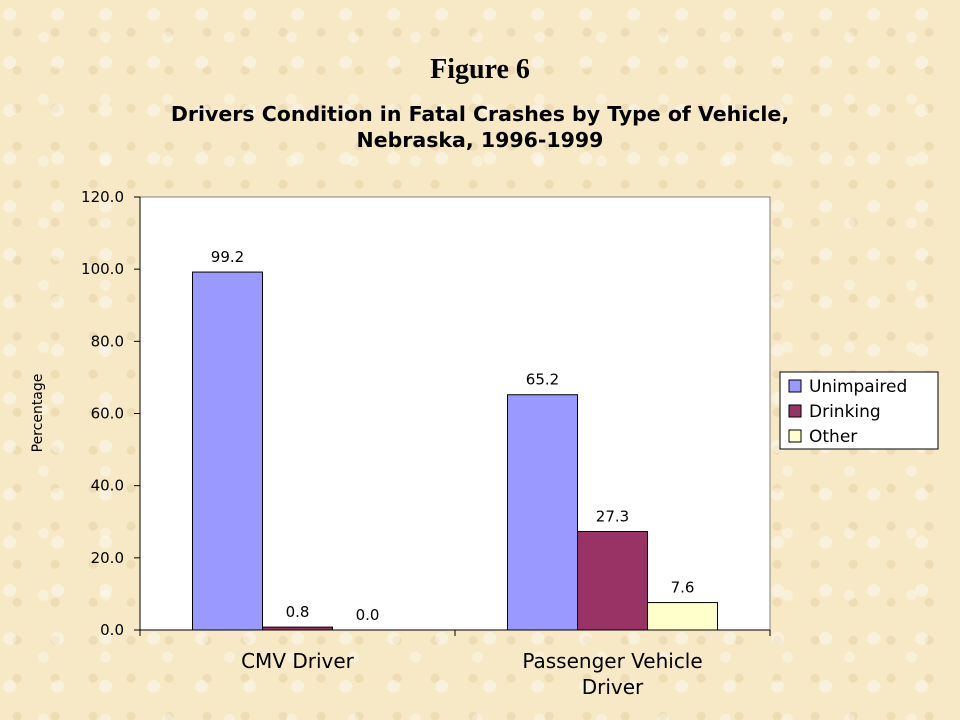 Image resolution: width=960 pixels, height=720 pixels. Describe the element at coordinates (683, 588) in the screenshot. I see `data-label-other-1: 7.6` at that location.